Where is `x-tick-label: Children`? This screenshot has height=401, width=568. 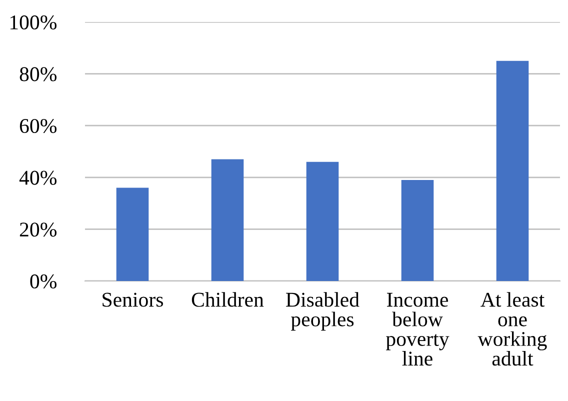
x-tick-label: Children is located at coordinates (228, 299).